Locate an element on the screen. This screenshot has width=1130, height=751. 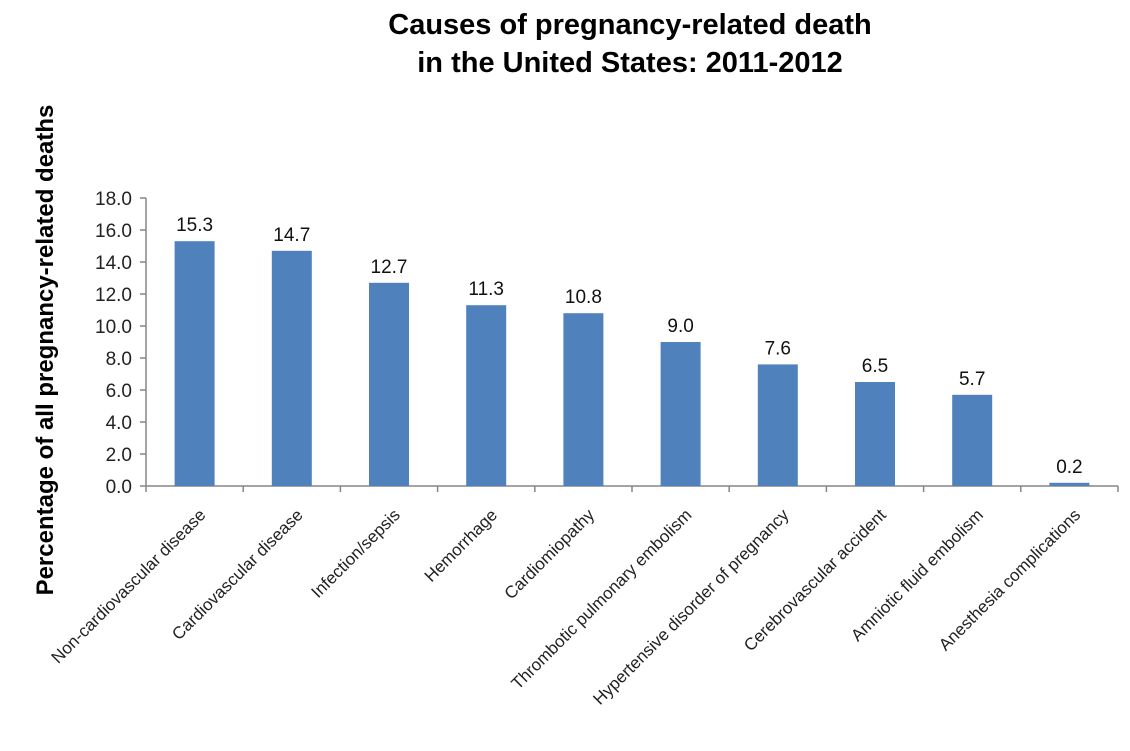
y-tick-label: 6.0 is located at coordinates (119, 391).